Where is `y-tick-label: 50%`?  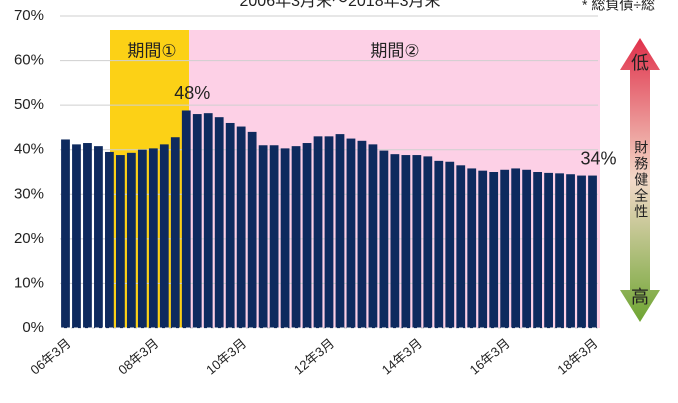
y-tick-label: 50% is located at coordinates (29, 104).